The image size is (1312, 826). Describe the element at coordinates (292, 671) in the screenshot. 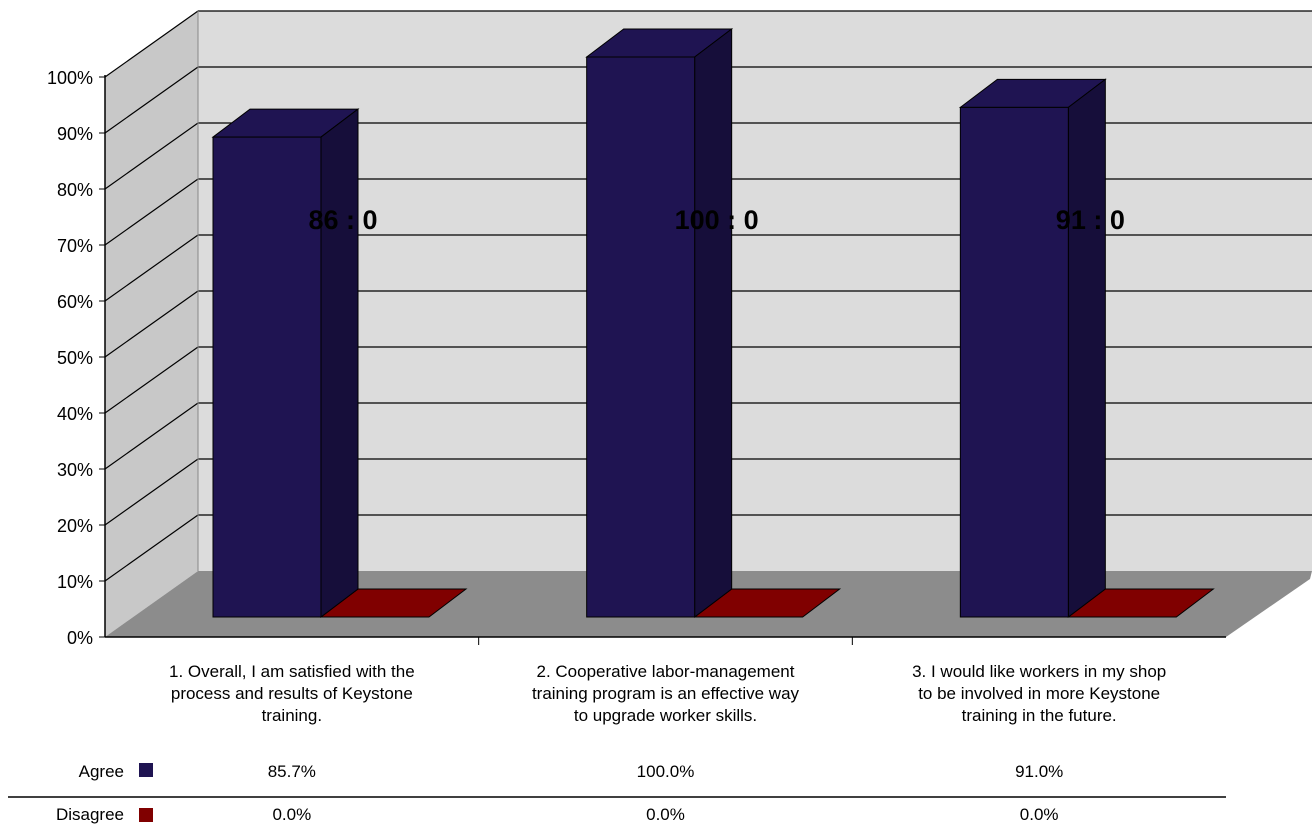

I see `category-label-0-0: 1. Overall, I am satisfied with the` at that location.